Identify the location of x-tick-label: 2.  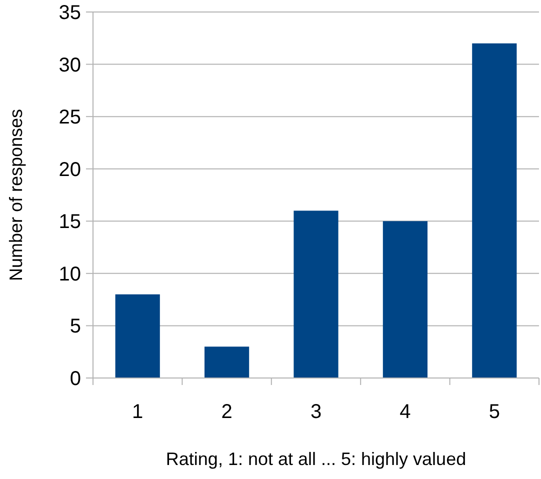
(226, 412).